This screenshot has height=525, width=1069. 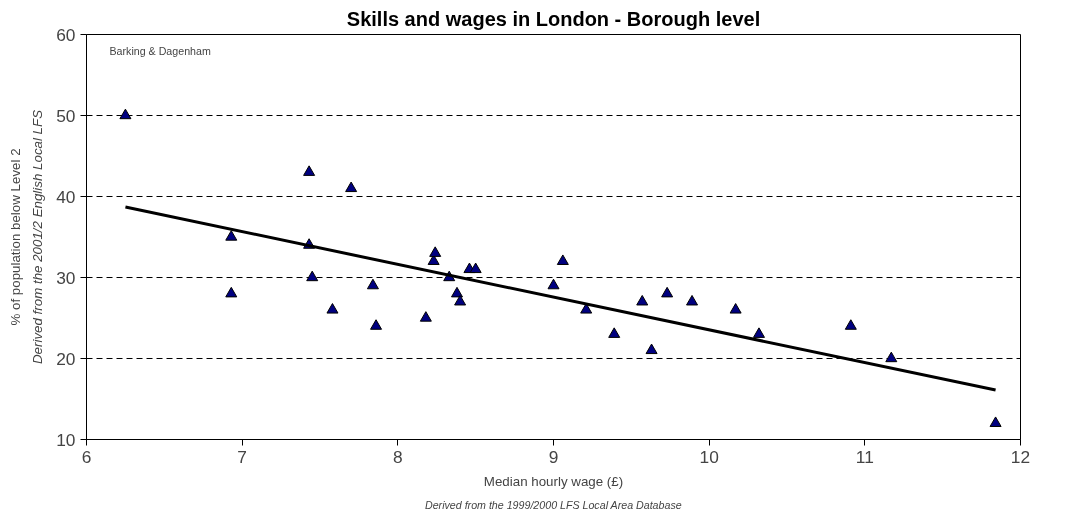 What do you see at coordinates (66, 115) in the screenshot?
I see `y-tick-label: 50` at bounding box center [66, 115].